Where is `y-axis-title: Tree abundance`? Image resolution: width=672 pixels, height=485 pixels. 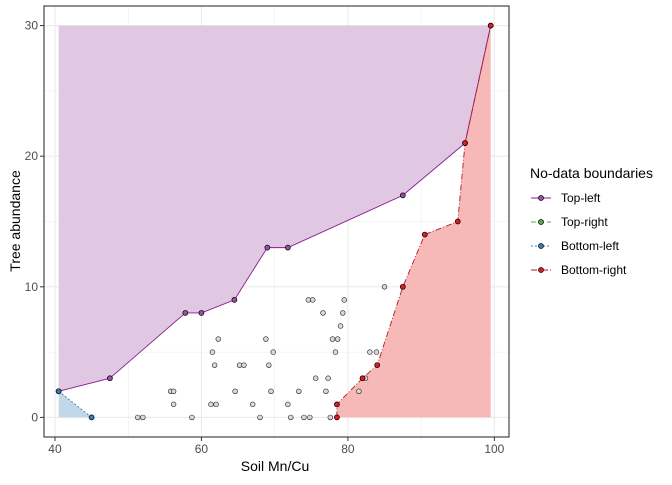
y-axis-title: Tree abundance is located at coordinates (15, 221).